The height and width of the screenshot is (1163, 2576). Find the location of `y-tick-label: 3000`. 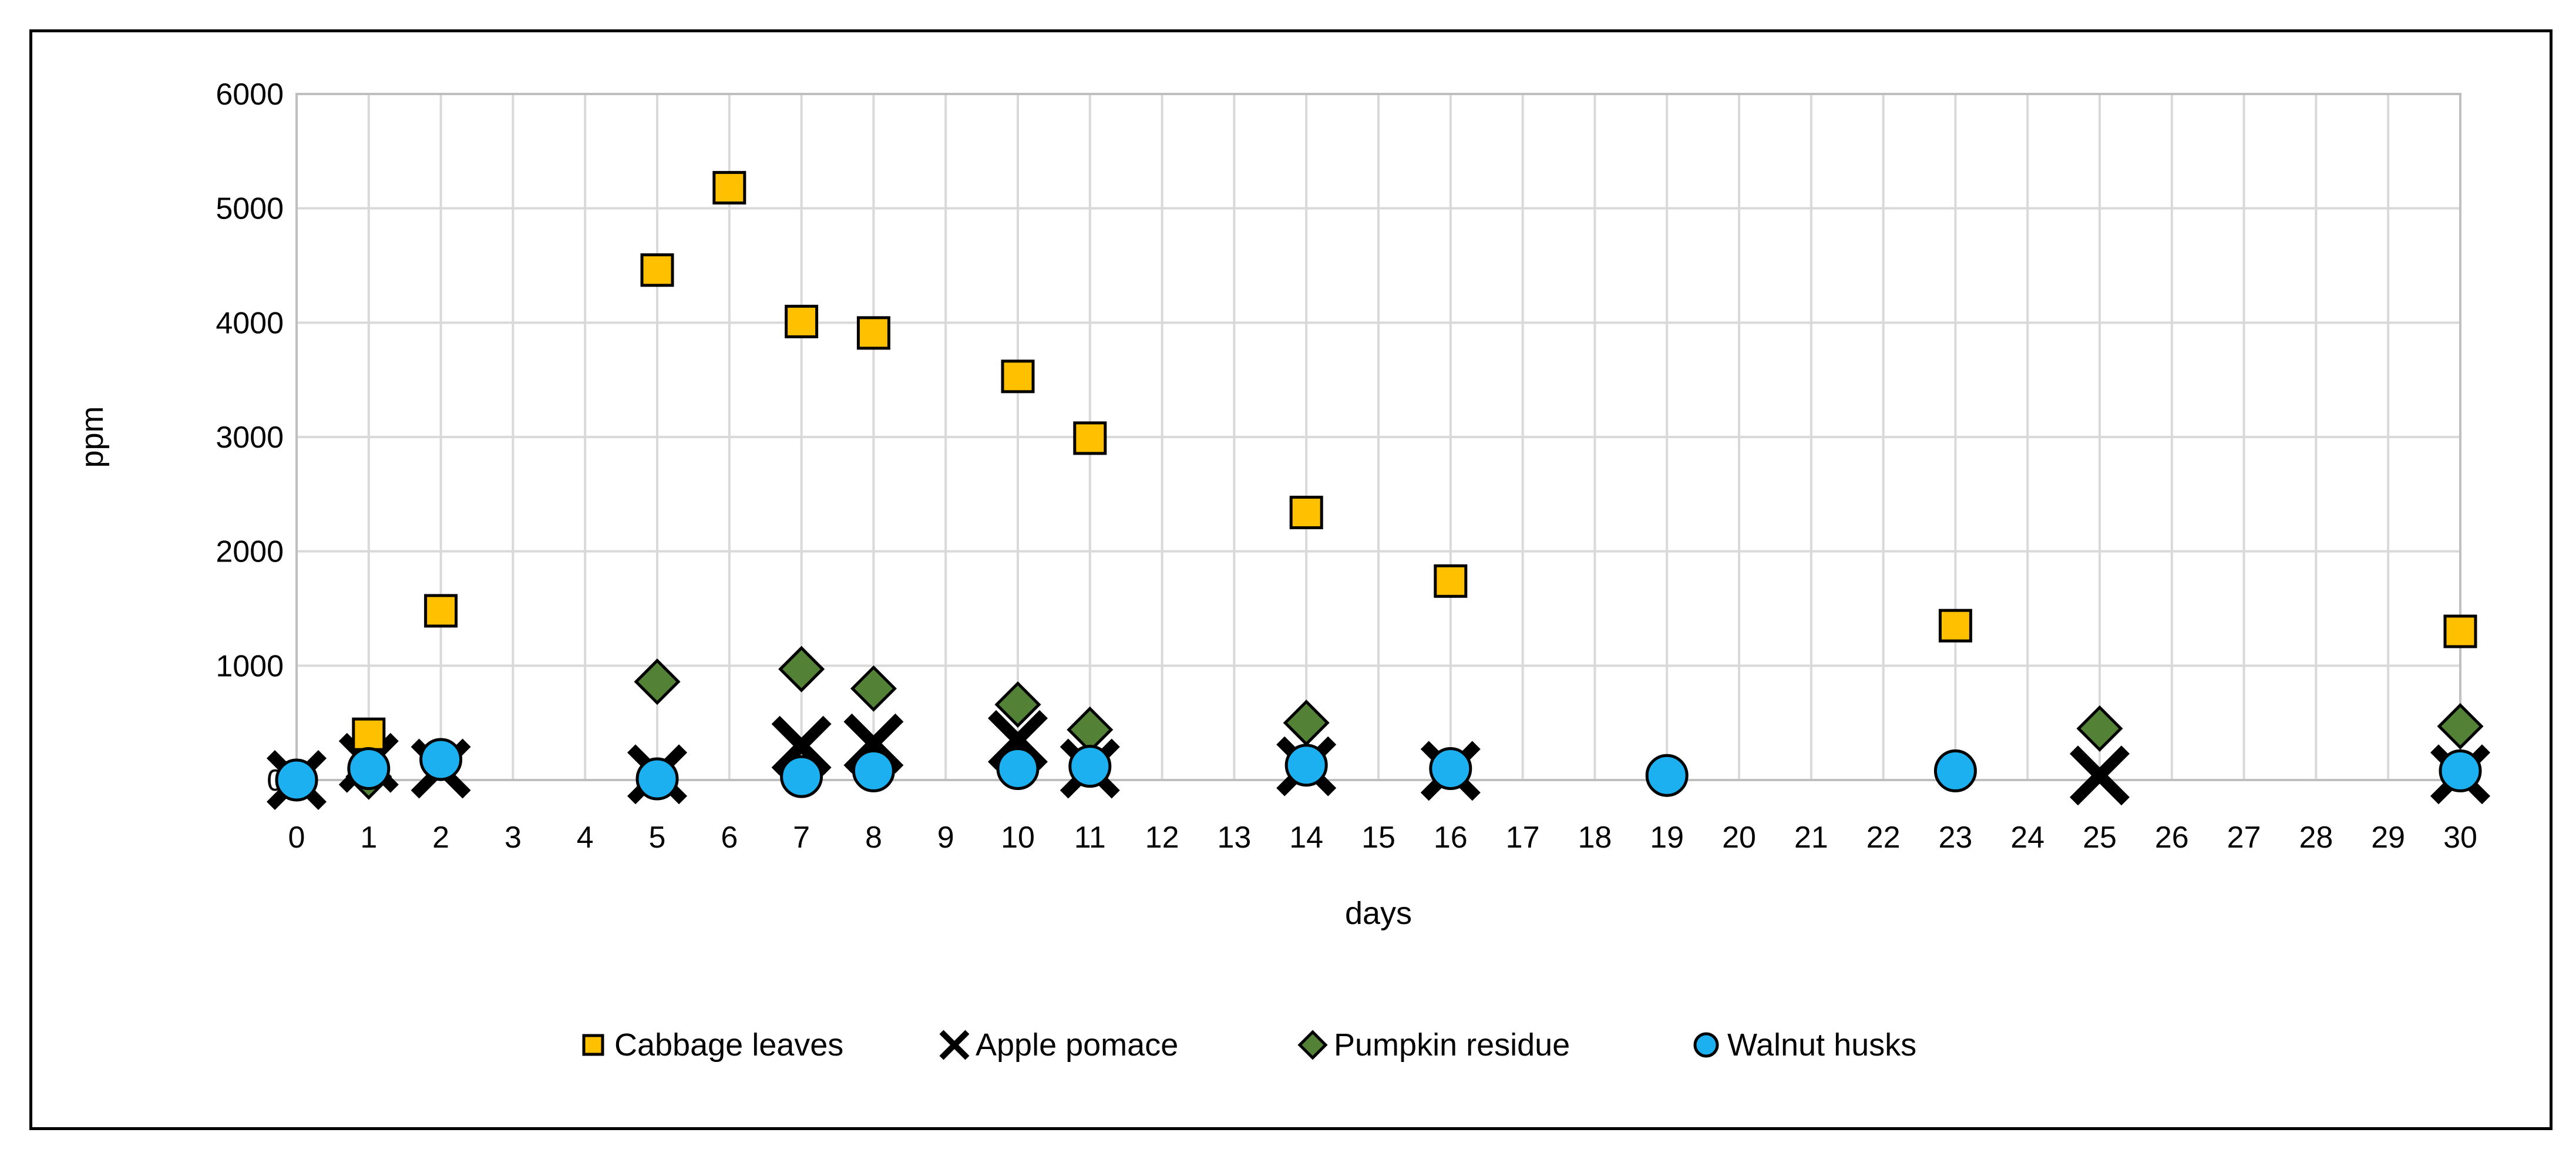

y-tick-label: 3000 is located at coordinates (250, 438).